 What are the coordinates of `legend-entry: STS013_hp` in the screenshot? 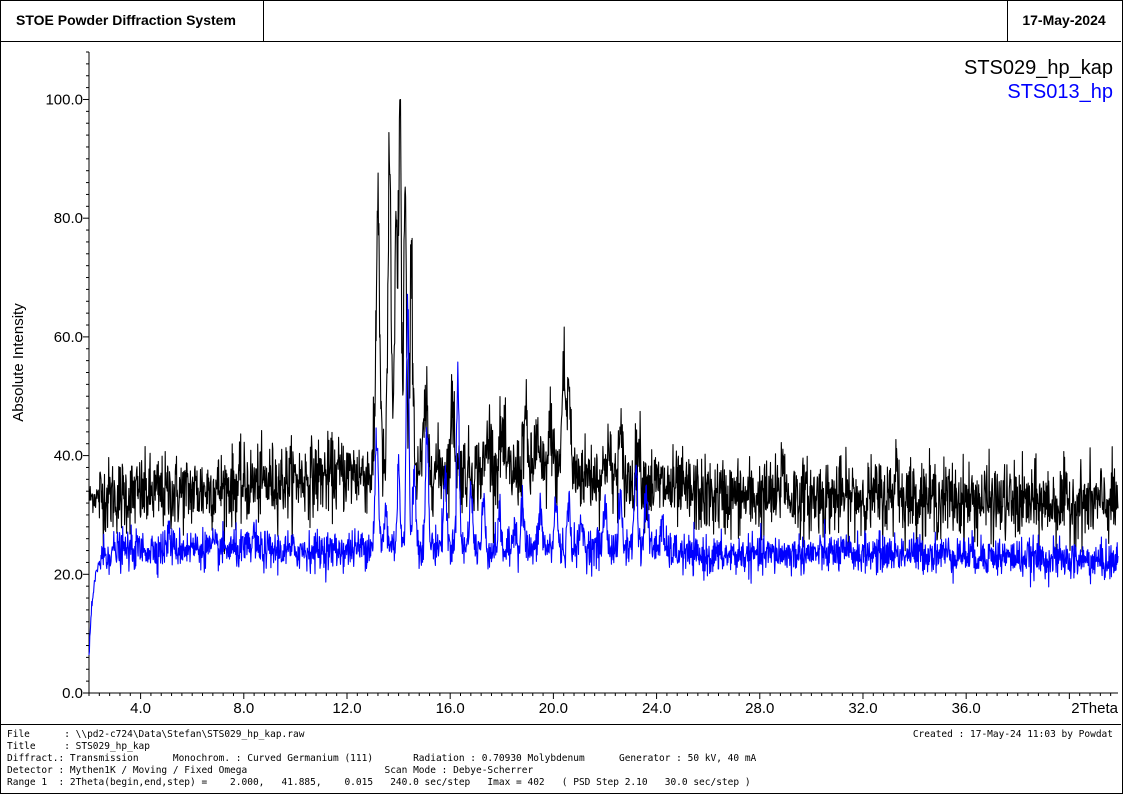 It's located at (1060, 92).